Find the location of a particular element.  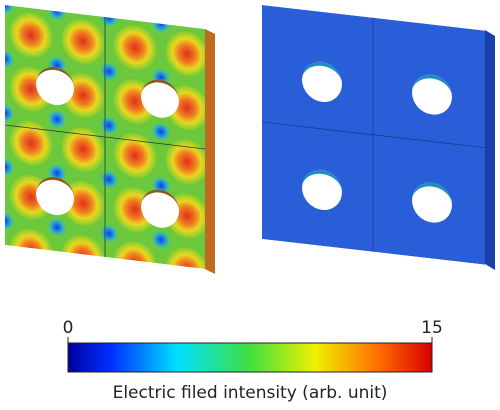

tick-label: 15 is located at coordinates (432, 328).